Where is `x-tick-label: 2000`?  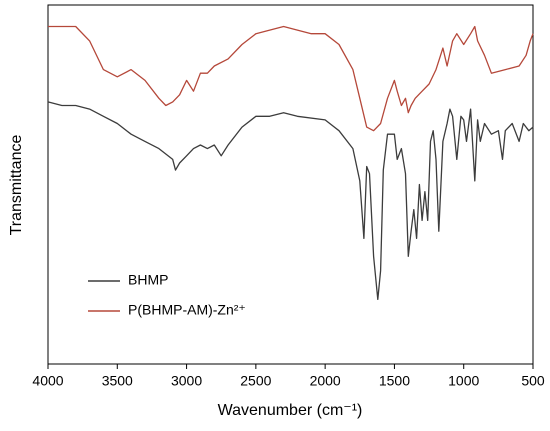 x-tick-label: 2000 is located at coordinates (325, 381).